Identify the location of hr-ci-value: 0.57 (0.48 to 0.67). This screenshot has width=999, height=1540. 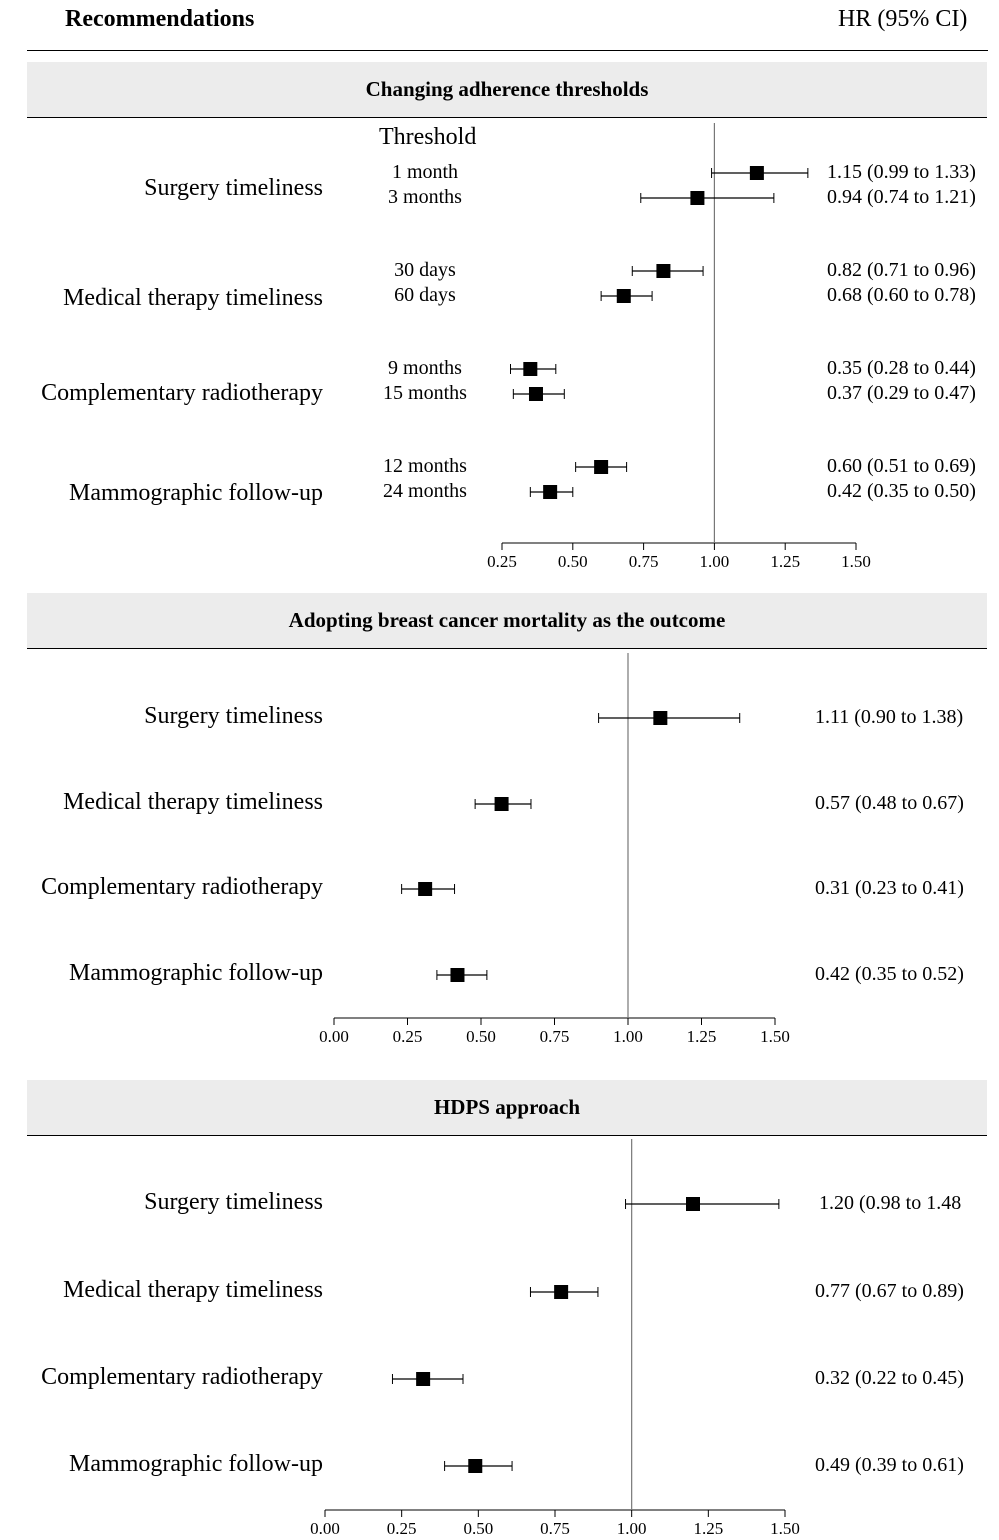
(889, 803).